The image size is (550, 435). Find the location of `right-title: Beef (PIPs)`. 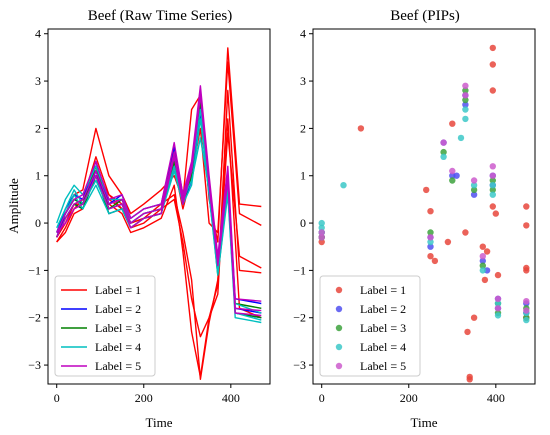

right-title: Beef (PIPs) is located at coordinates (425, 16).